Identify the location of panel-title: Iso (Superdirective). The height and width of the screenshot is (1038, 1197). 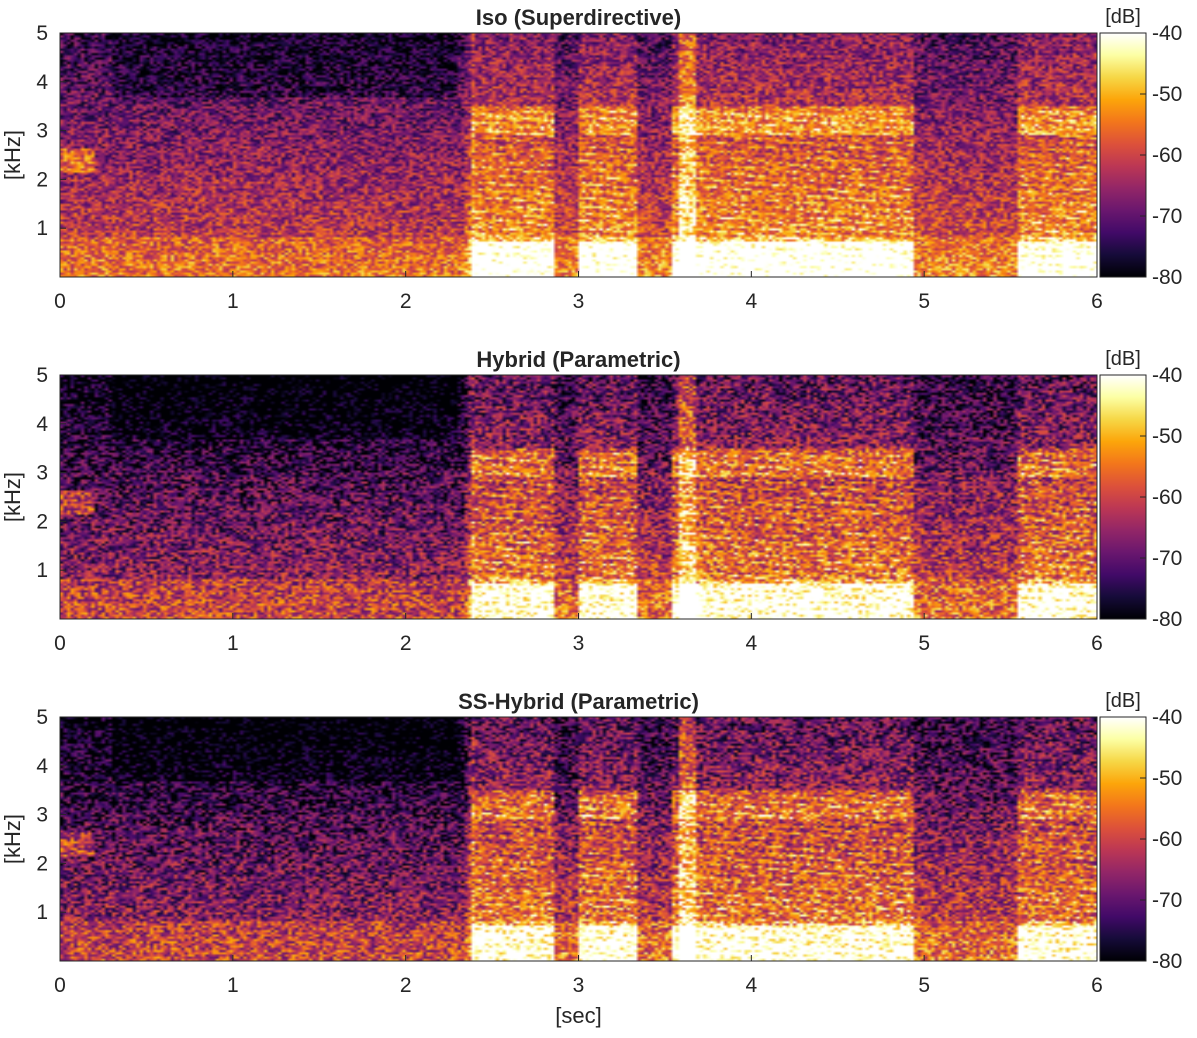
(578, 17).